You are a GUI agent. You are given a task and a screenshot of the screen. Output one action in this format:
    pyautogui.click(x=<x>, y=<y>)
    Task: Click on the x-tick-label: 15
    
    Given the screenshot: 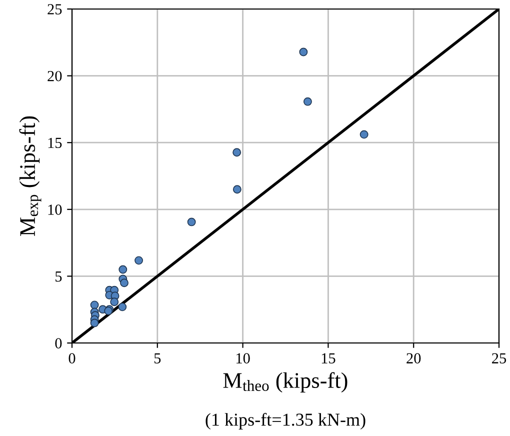 What is the action you would take?
    pyautogui.click(x=329, y=358)
    